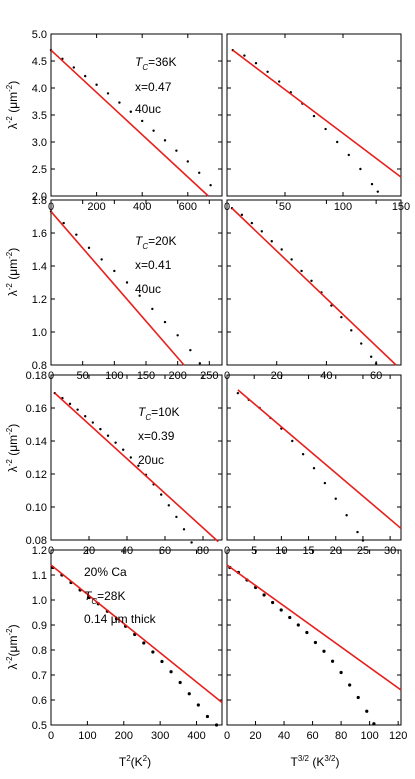 The height and width of the screenshot is (779, 415). Describe the element at coordinates (312, 736) in the screenshot. I see `x-tick-label: 60` at that location.